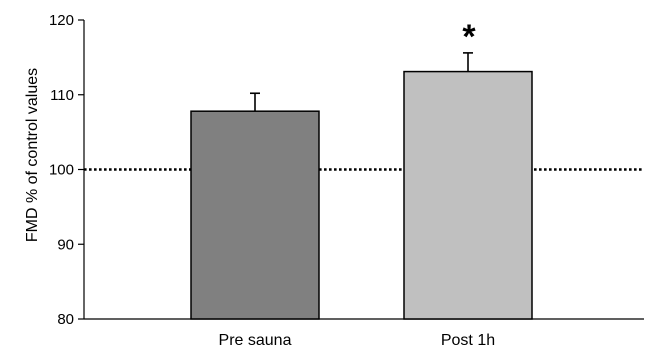 Image resolution: width=652 pixels, height=351 pixels. I want to click on significance-asterisk: *, so click(469, 37).